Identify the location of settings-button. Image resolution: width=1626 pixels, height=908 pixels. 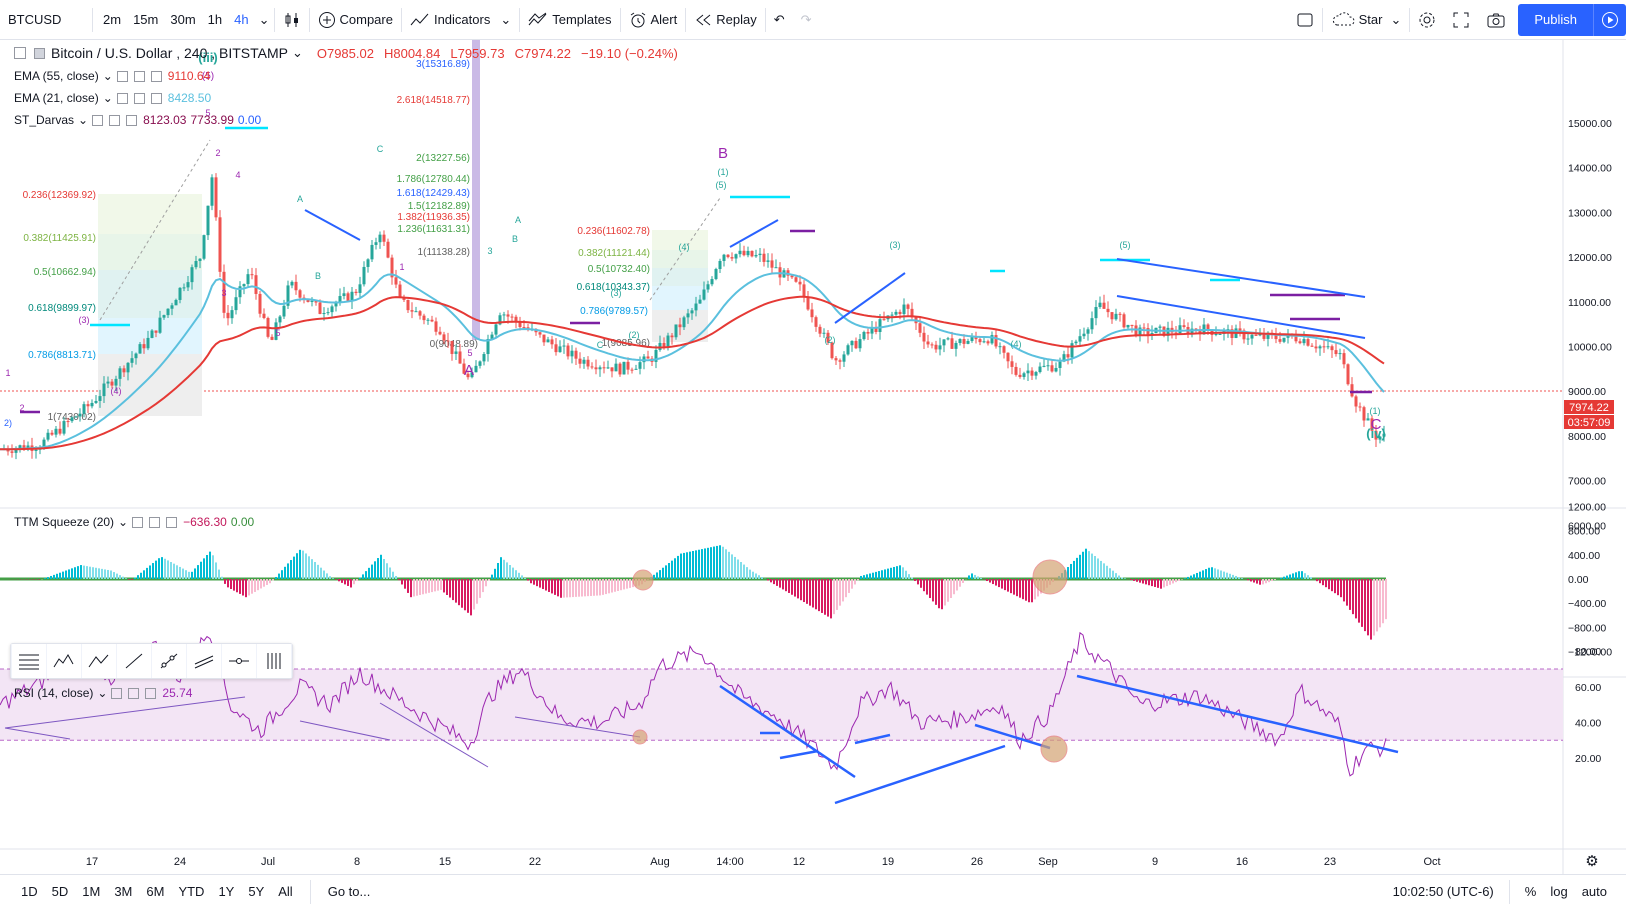
(1427, 20).